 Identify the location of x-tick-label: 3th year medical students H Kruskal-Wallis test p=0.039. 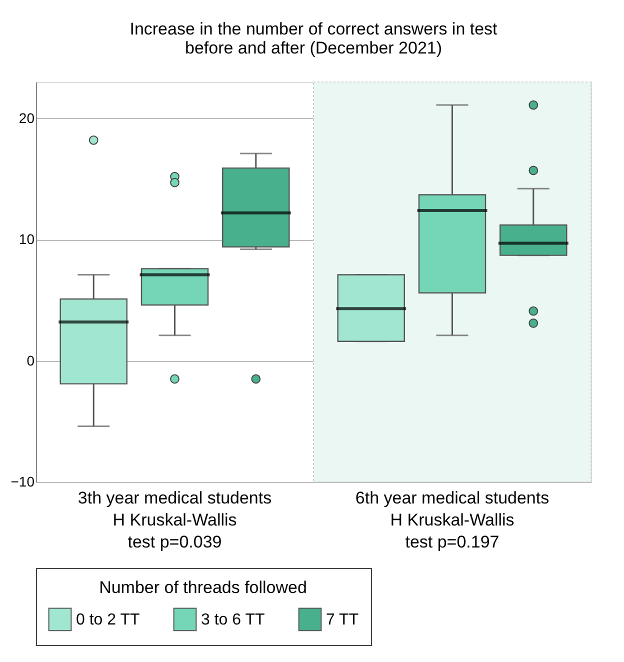
(175, 520).